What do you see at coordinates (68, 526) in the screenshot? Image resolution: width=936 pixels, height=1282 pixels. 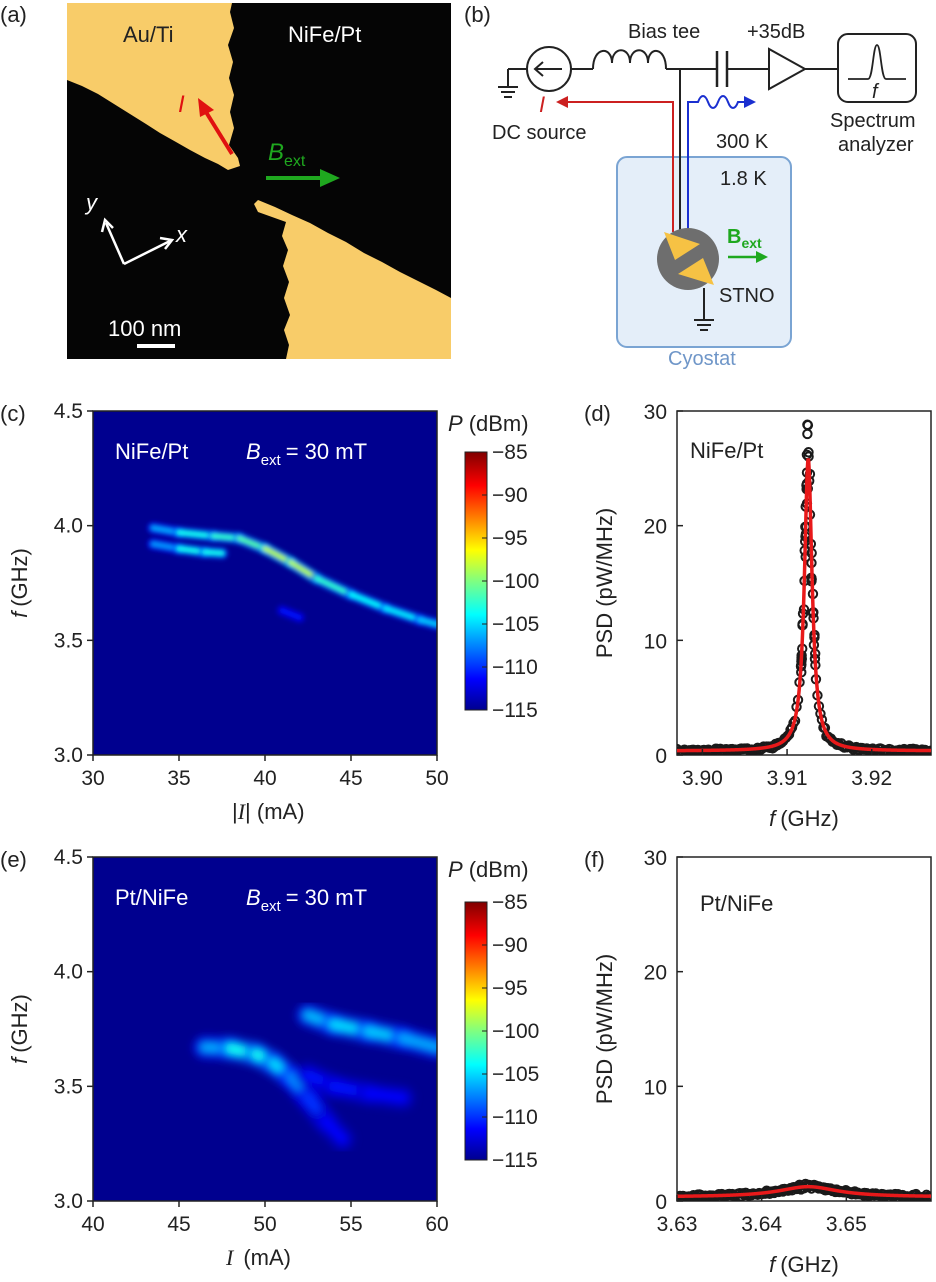 I see `heatmap-c-ytick-label: 4.0` at bounding box center [68, 526].